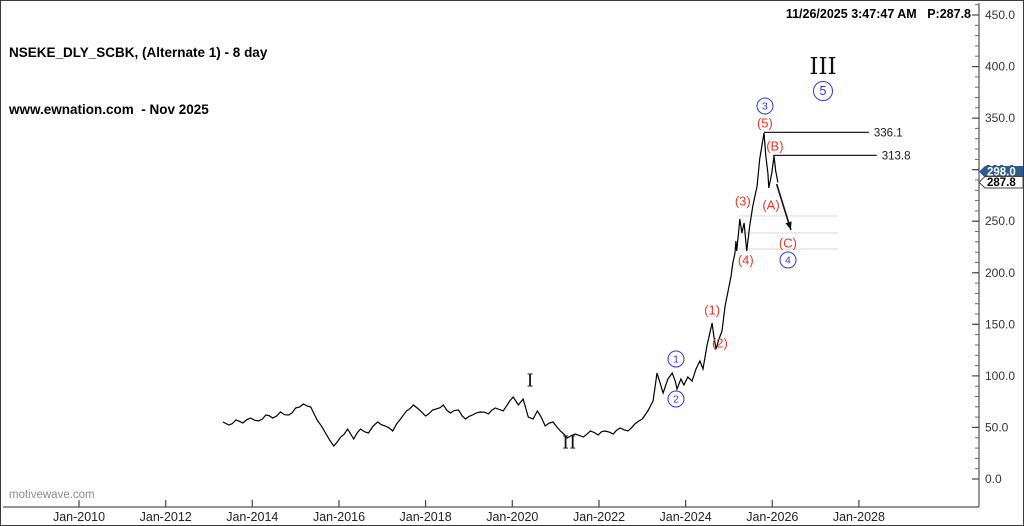  What do you see at coordinates (339, 517) in the screenshot?
I see `x-tick-label-2016: Jan-2016` at bounding box center [339, 517].